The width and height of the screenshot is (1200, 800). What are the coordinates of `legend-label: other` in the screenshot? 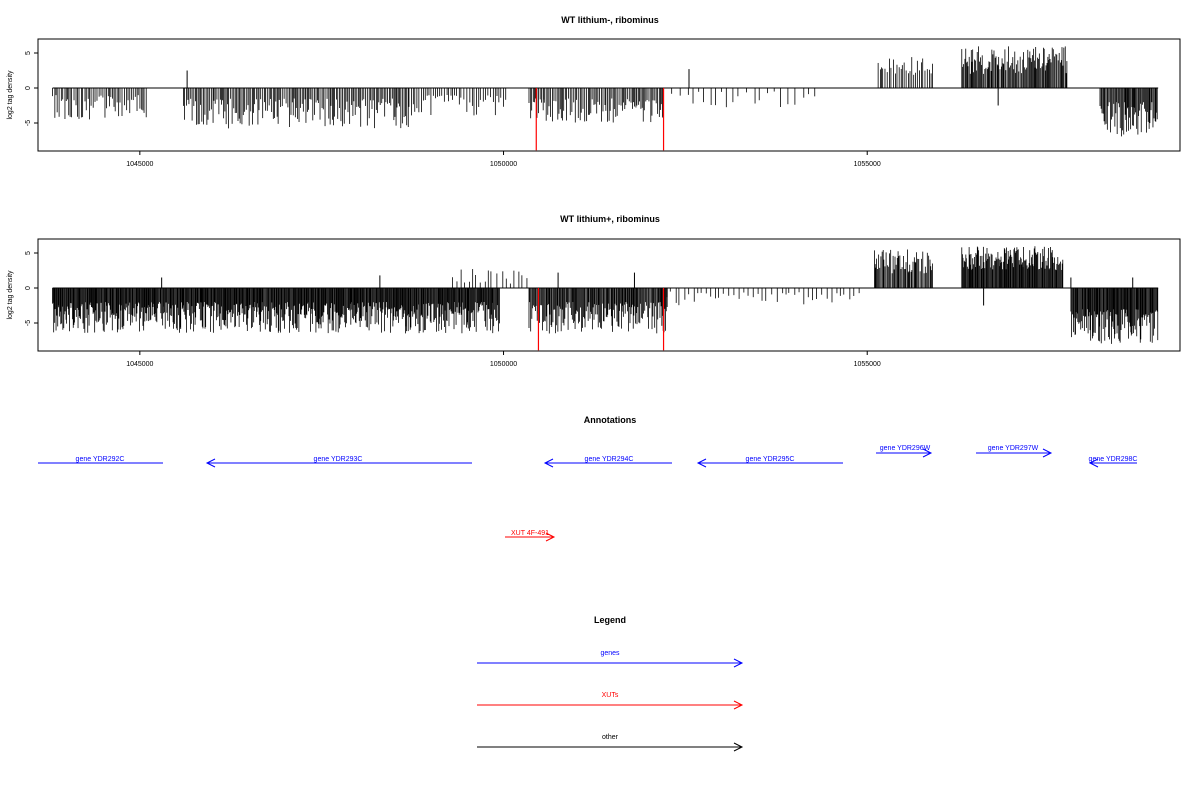 It's located at (610, 737).